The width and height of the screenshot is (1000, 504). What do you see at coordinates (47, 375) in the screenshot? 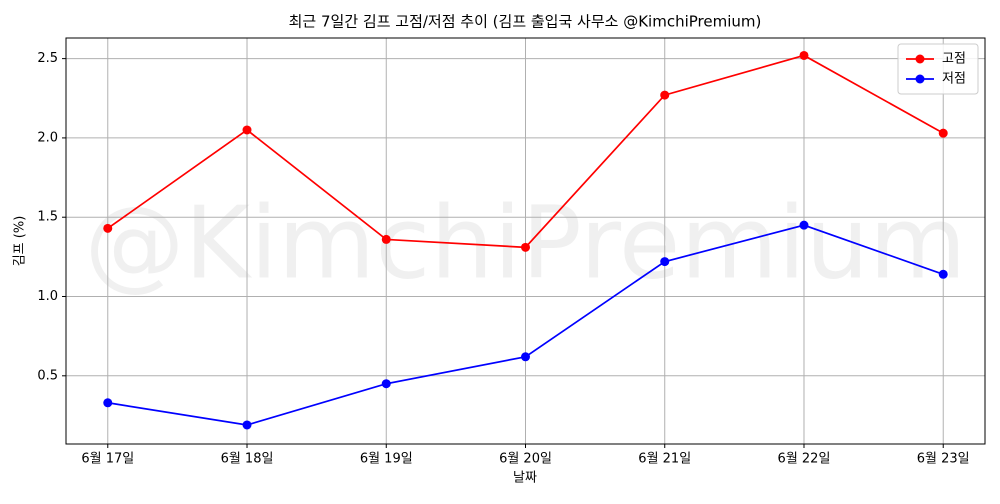
I see `y-tick-label: 0.5` at bounding box center [47, 375].